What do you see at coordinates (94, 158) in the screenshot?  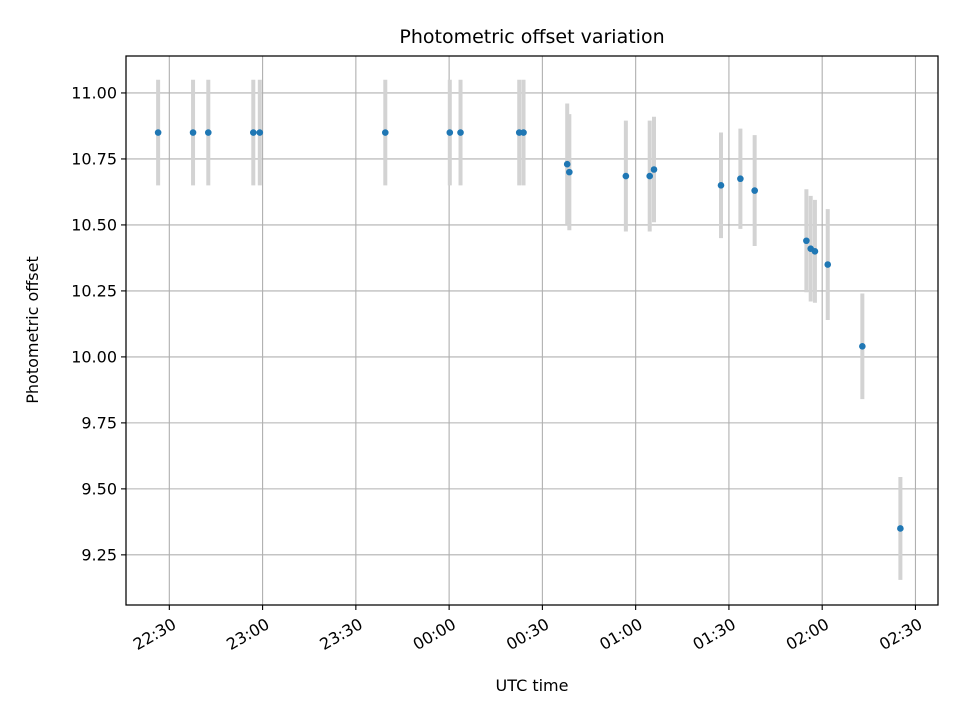 I see `y-tick-label: 10.75` at bounding box center [94, 158].